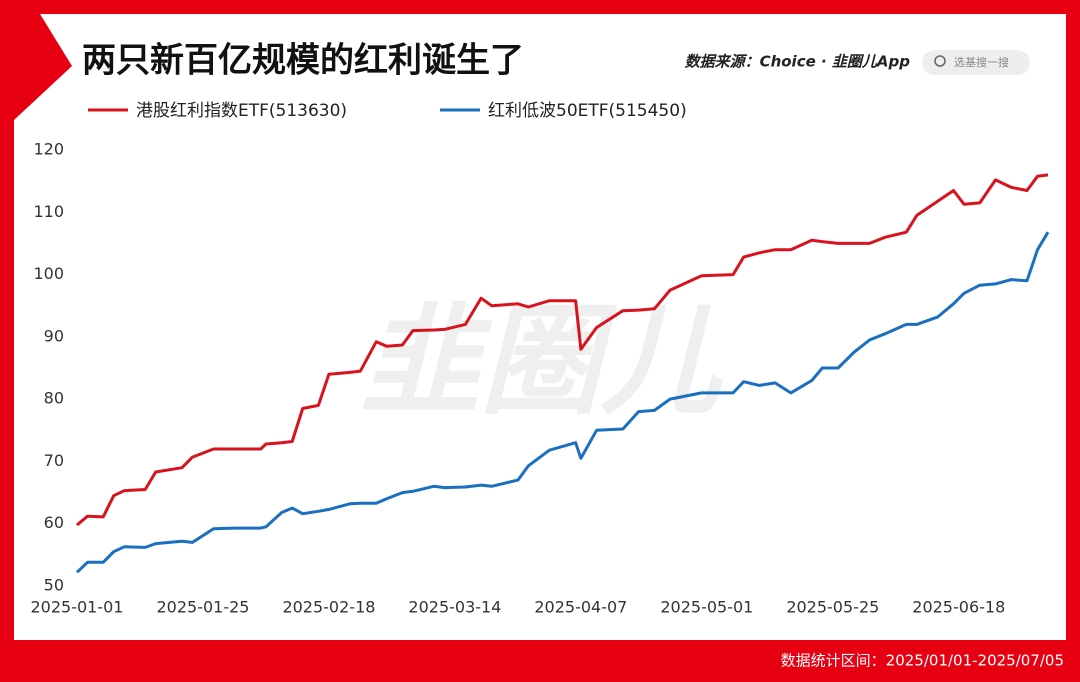 This screenshot has height=682, width=1080. What do you see at coordinates (77, 607) in the screenshot?
I see `x-tick-label: 2025-01-01` at bounding box center [77, 607].